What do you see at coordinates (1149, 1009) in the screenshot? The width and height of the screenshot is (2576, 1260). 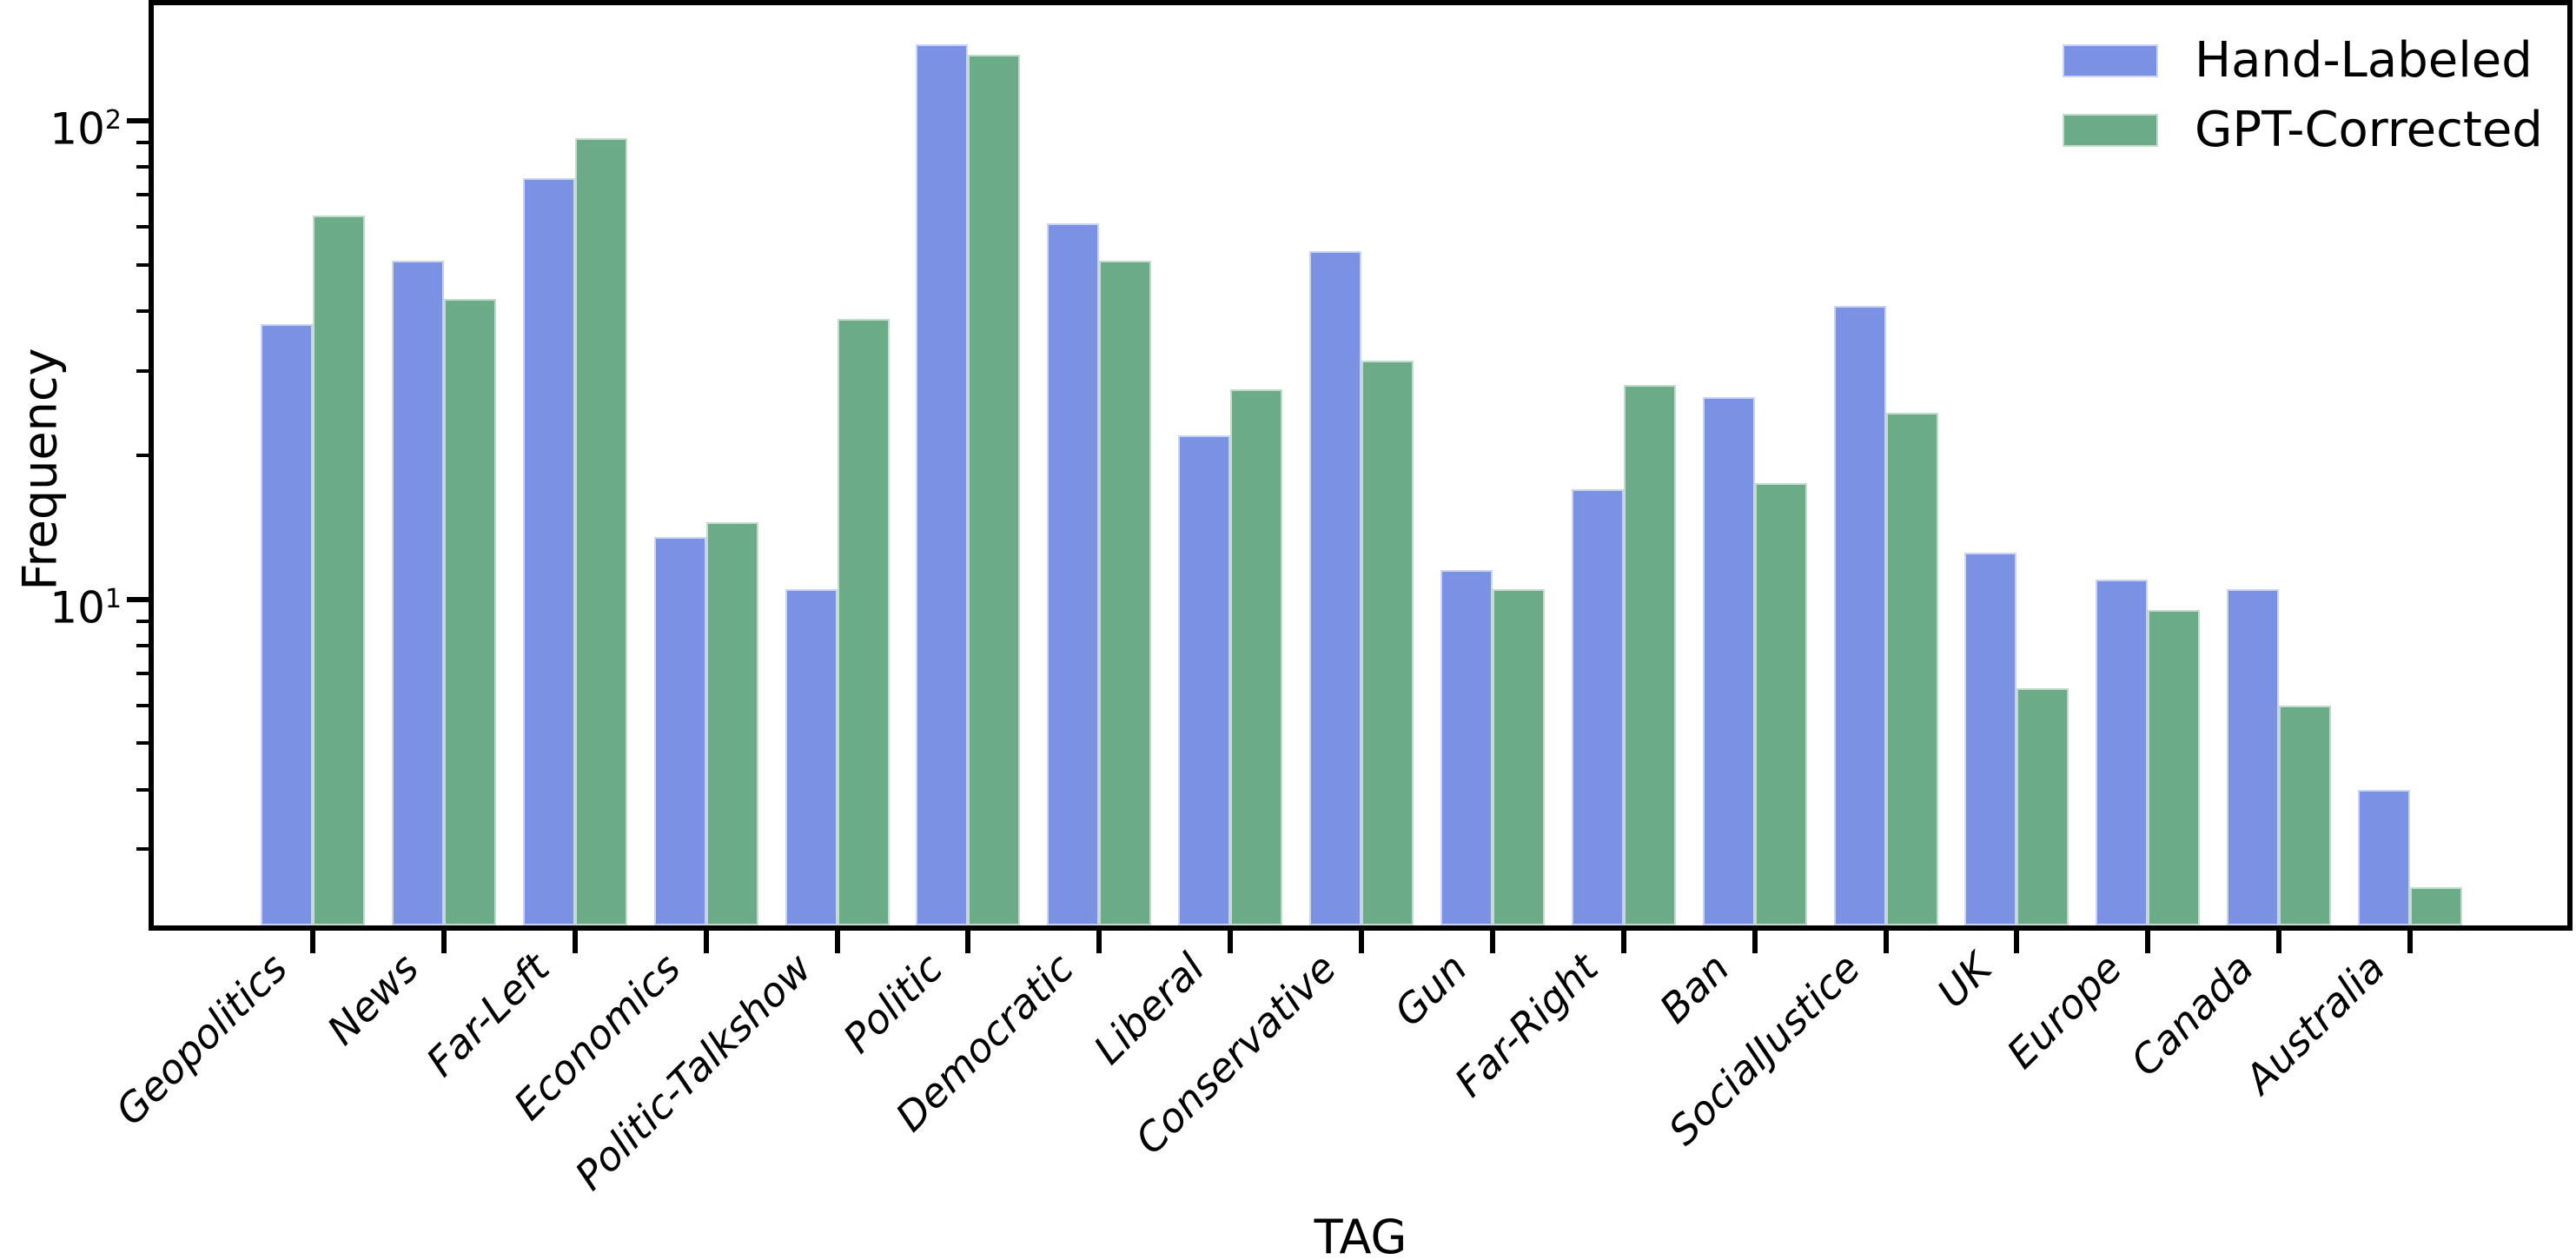 I see `x-tick-label: Liberal` at bounding box center [1149, 1009].